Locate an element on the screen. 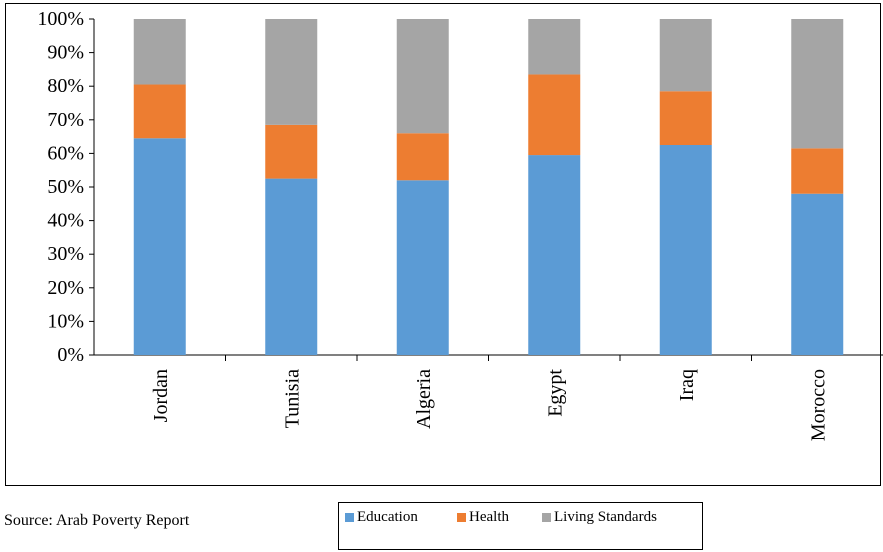 The image size is (883, 552). legend-item-health: Health is located at coordinates (483, 517).